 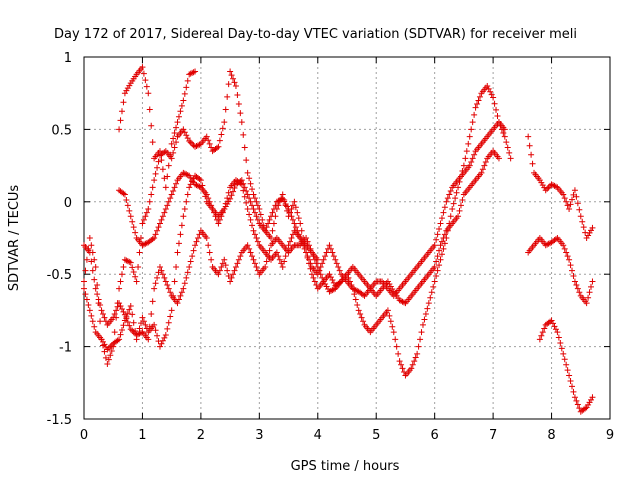 I want to click on x-tick-label: 5, so click(x=376, y=435).